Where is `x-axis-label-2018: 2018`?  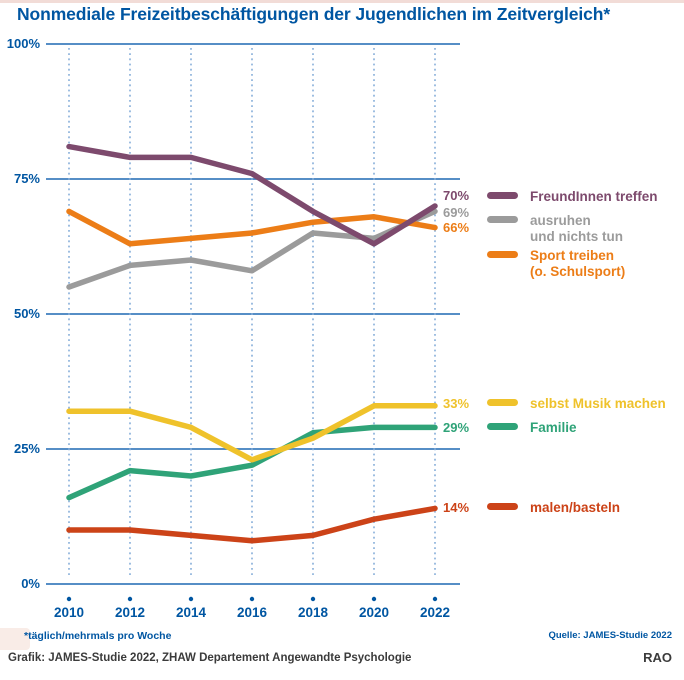
x-axis-label-2018: 2018 is located at coordinates (313, 612).